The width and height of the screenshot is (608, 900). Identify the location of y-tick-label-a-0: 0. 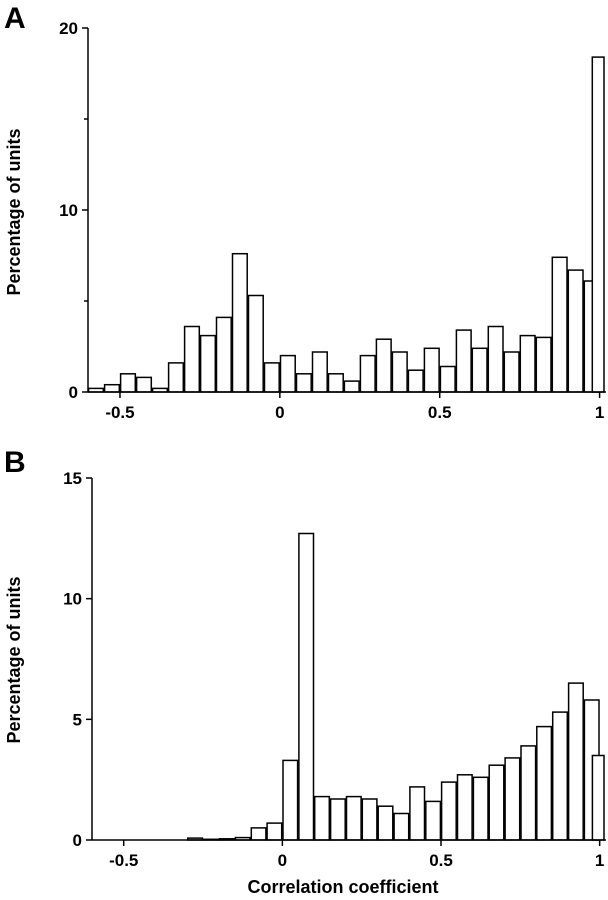
(73, 392).